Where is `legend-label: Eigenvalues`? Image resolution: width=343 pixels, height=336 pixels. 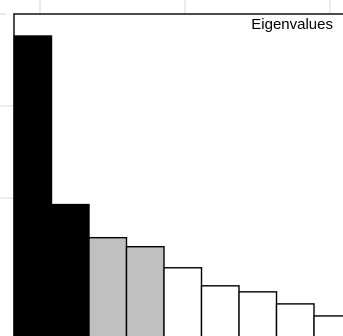
legend-label: Eigenvalues is located at coordinates (292, 24).